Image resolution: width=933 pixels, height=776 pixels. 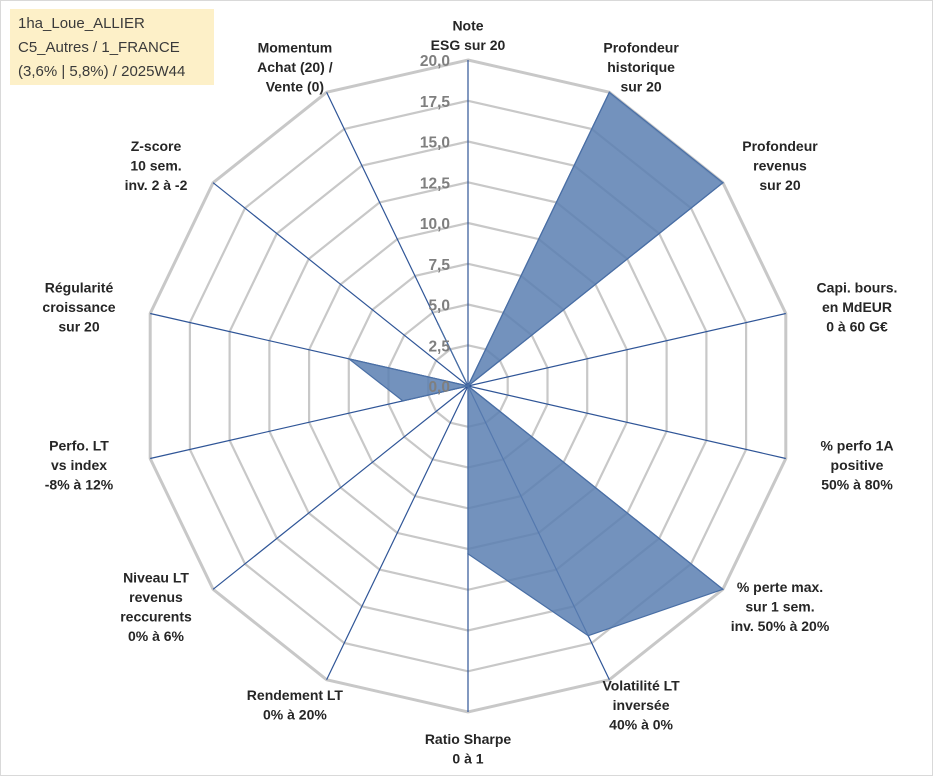 I want to click on tick-label: 20,0, so click(x=435, y=61).